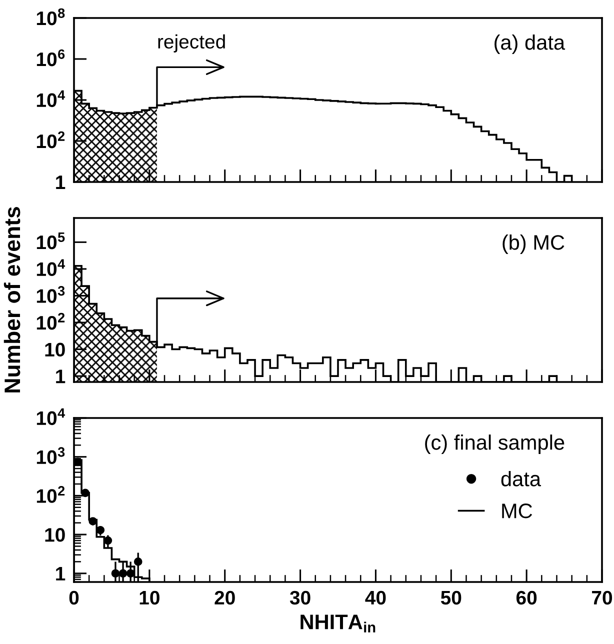  I want to click on x-tick-label: 60, so click(526, 597).